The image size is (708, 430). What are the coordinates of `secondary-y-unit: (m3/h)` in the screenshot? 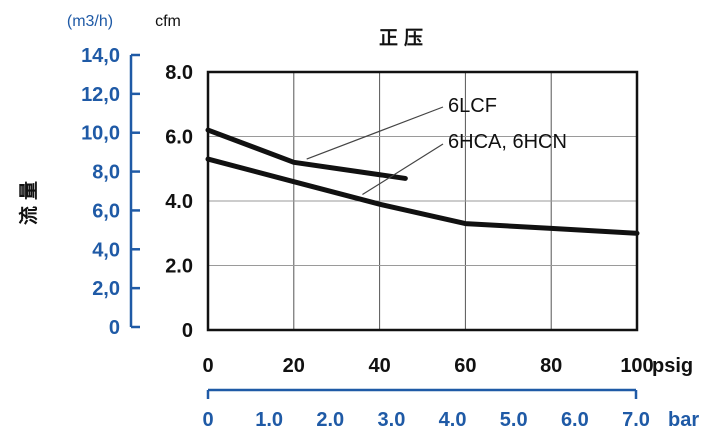 It's located at (90, 21).